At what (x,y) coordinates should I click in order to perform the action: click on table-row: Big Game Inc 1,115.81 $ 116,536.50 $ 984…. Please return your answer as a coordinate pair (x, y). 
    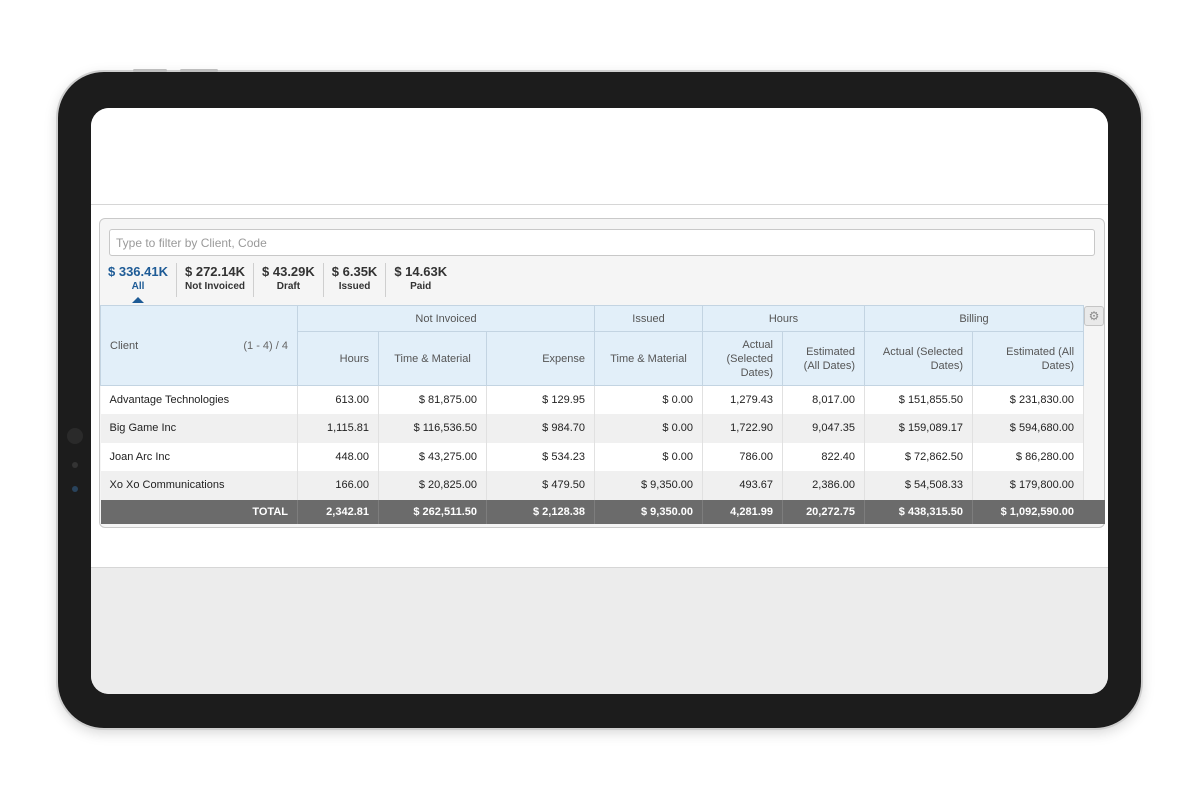
    Looking at the image, I should click on (592, 428).